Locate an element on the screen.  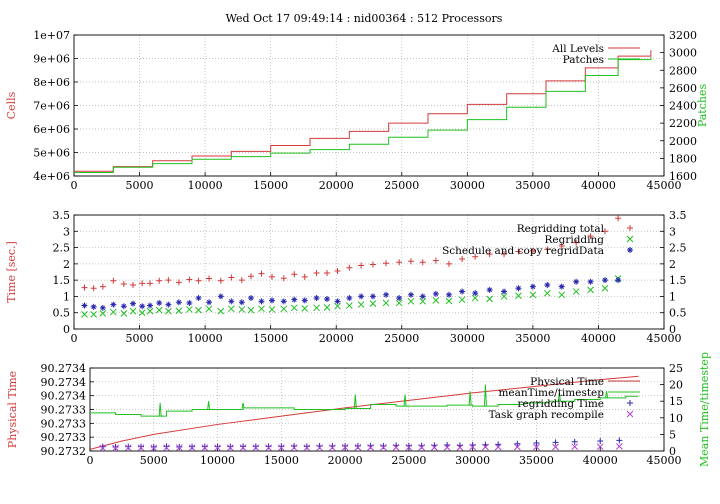
y-tick-label: 7e+06 is located at coordinates (51, 106).